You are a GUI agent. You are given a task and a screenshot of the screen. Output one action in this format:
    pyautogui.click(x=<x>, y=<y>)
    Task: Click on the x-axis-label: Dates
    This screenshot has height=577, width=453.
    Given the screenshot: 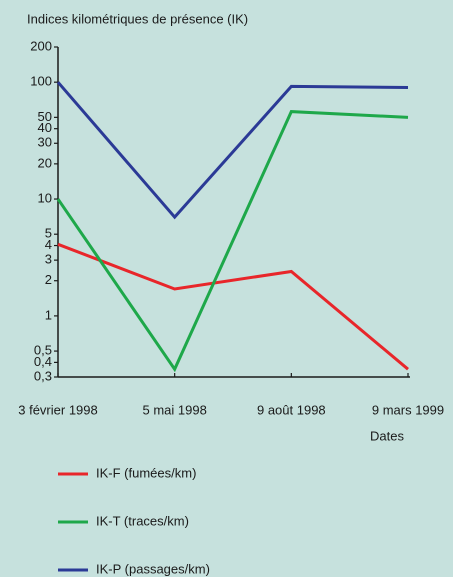 What is the action you would take?
    pyautogui.click(x=387, y=435)
    